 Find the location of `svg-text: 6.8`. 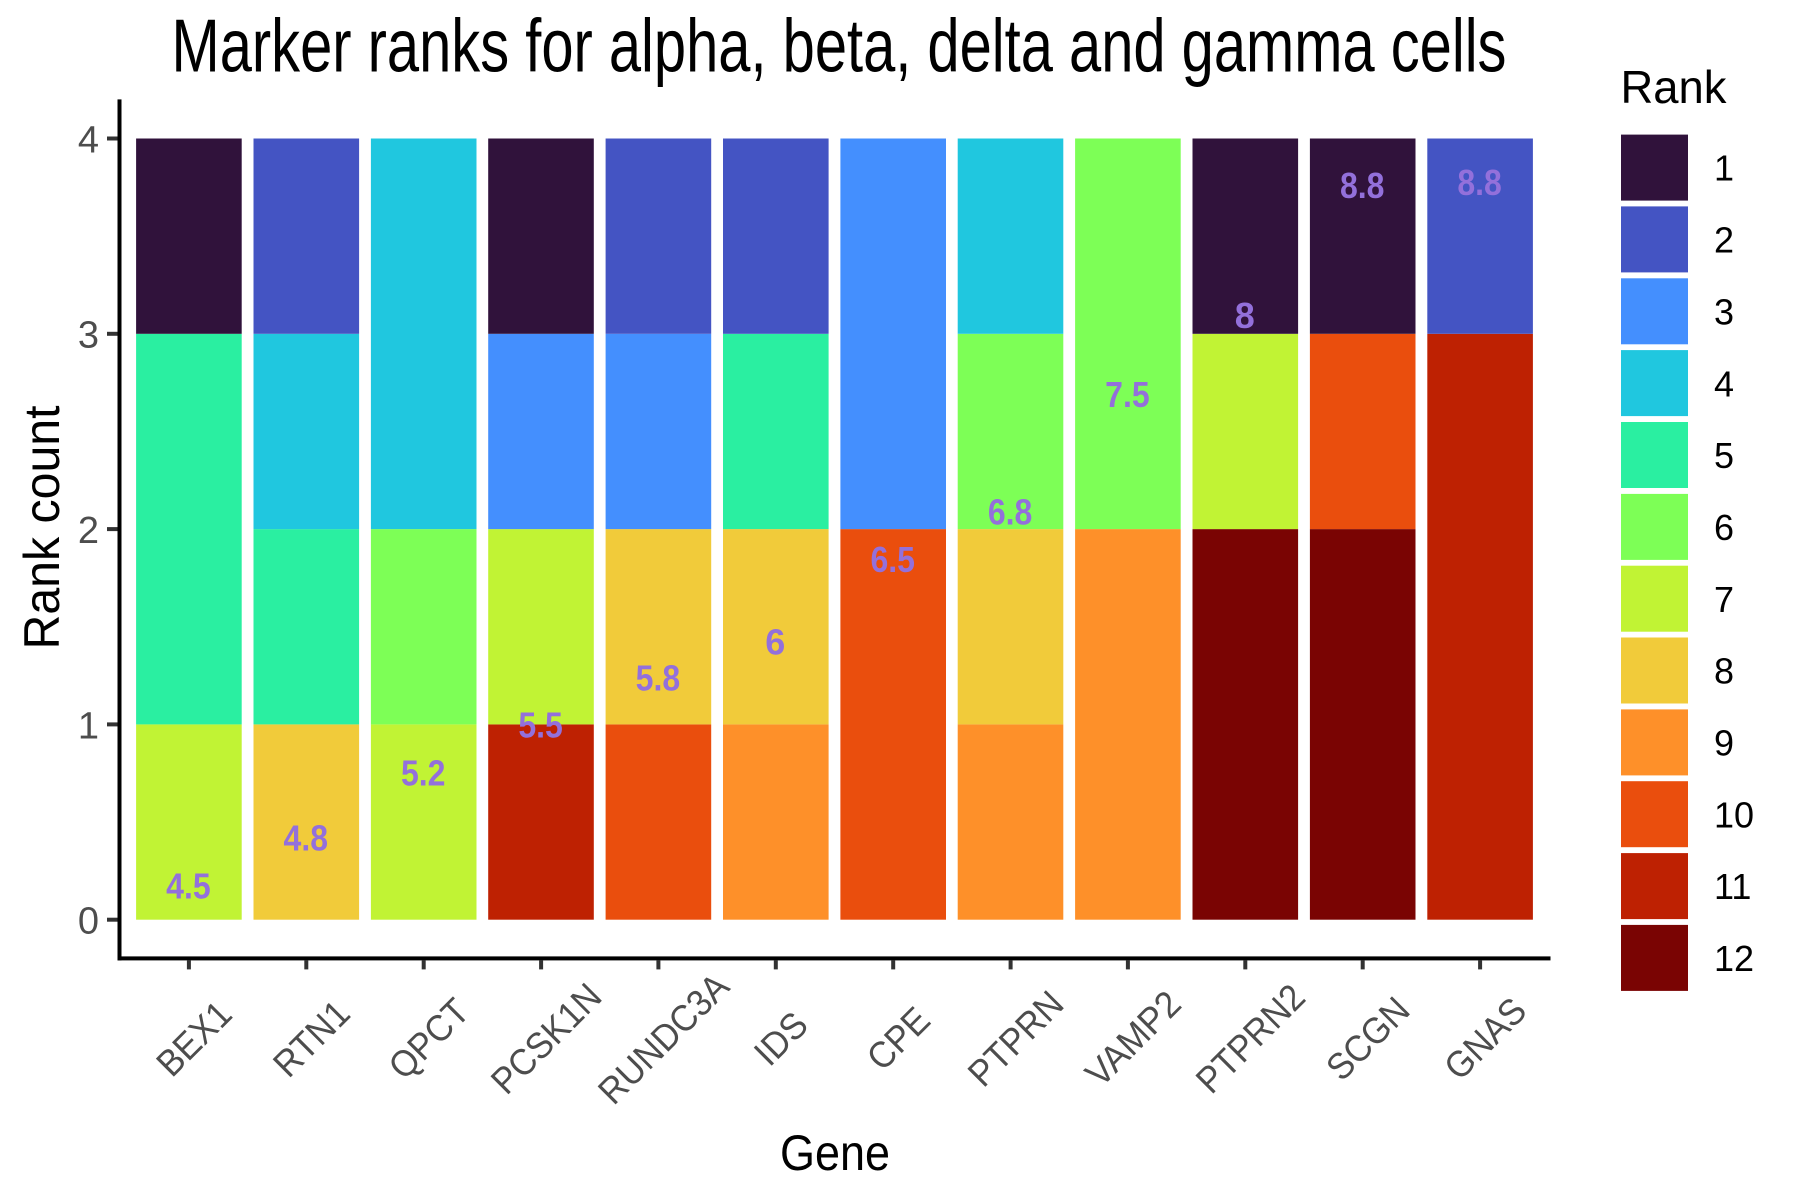

svg-text: 6.8 is located at coordinates (1010, 511).